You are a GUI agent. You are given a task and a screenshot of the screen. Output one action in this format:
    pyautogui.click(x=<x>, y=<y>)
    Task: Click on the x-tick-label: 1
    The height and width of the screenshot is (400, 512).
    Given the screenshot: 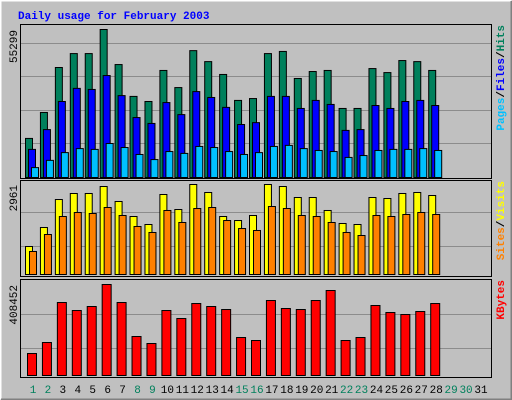 What is the action you would take?
    pyautogui.click(x=33, y=391)
    